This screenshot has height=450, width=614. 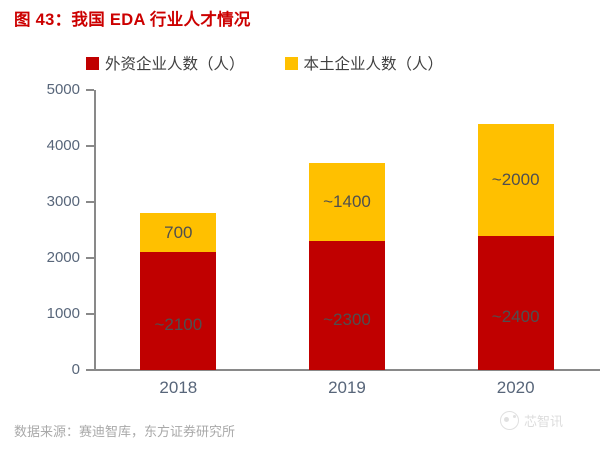 What do you see at coordinates (95, 230) in the screenshot?
I see `y-axis-line` at bounding box center [95, 230].